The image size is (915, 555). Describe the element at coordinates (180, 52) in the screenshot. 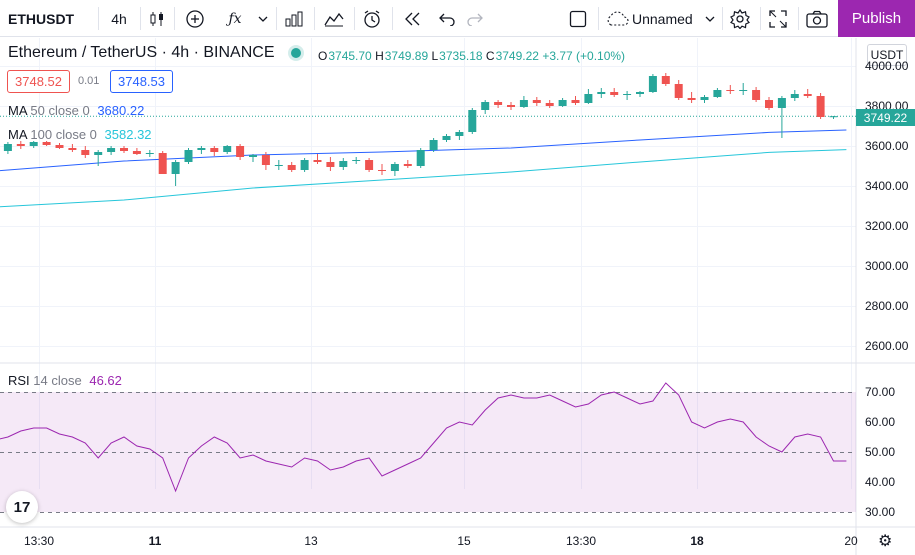

I see `timeframe-label: 4h` at that location.